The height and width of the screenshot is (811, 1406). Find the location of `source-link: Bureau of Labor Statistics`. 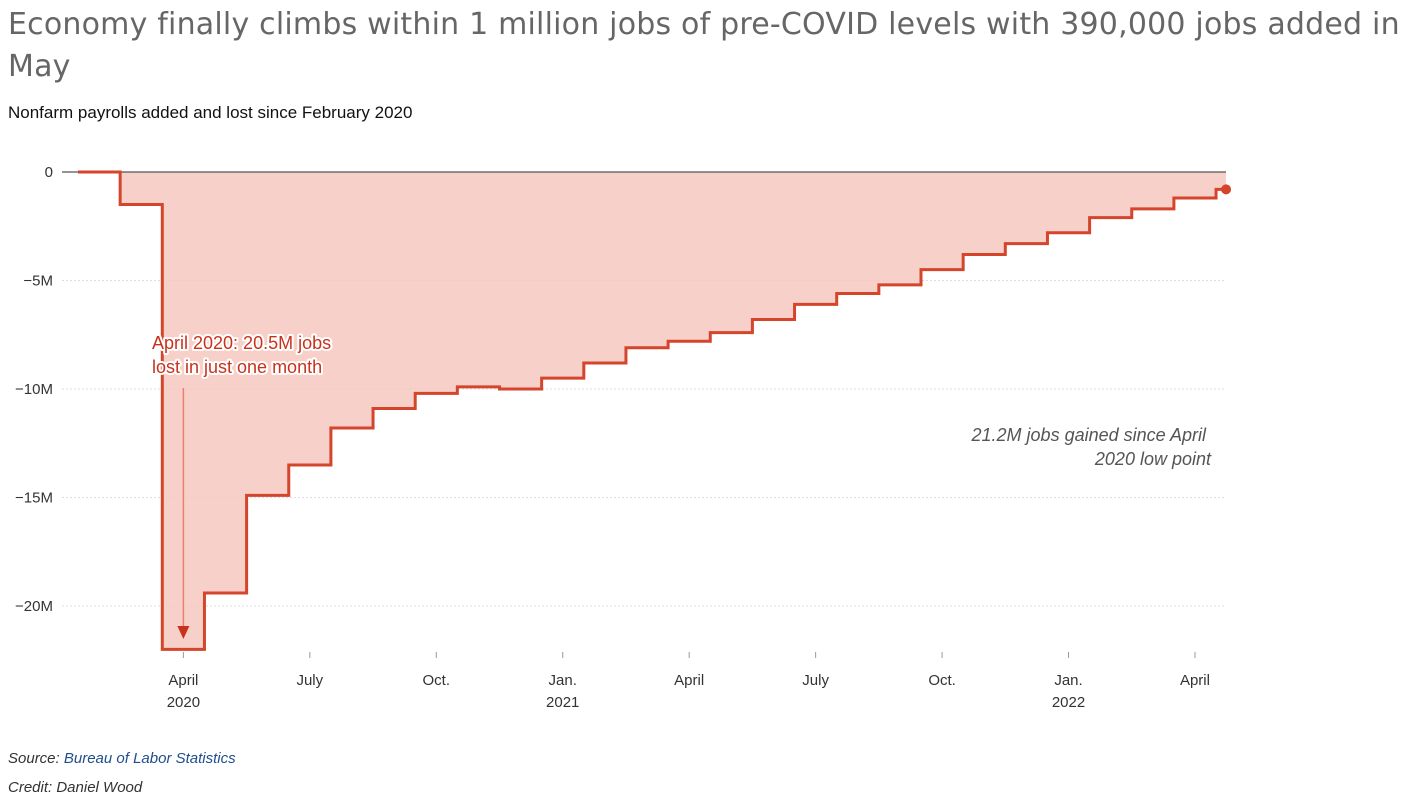

source-link: Bureau of Labor Statistics is located at coordinates (149, 758).